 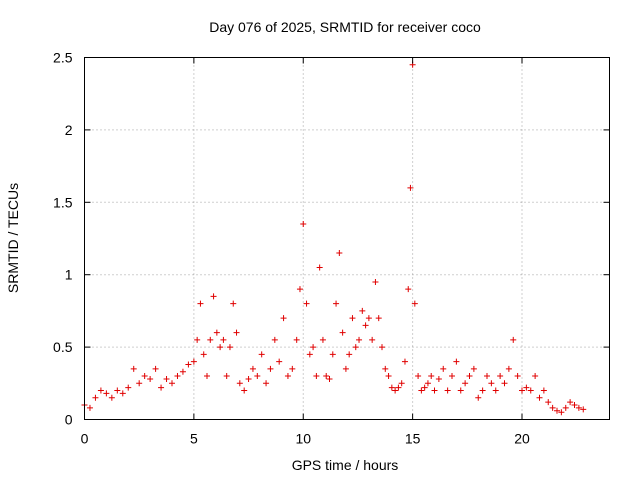 I want to click on y-tick-label: 2.5, so click(x=63, y=58).